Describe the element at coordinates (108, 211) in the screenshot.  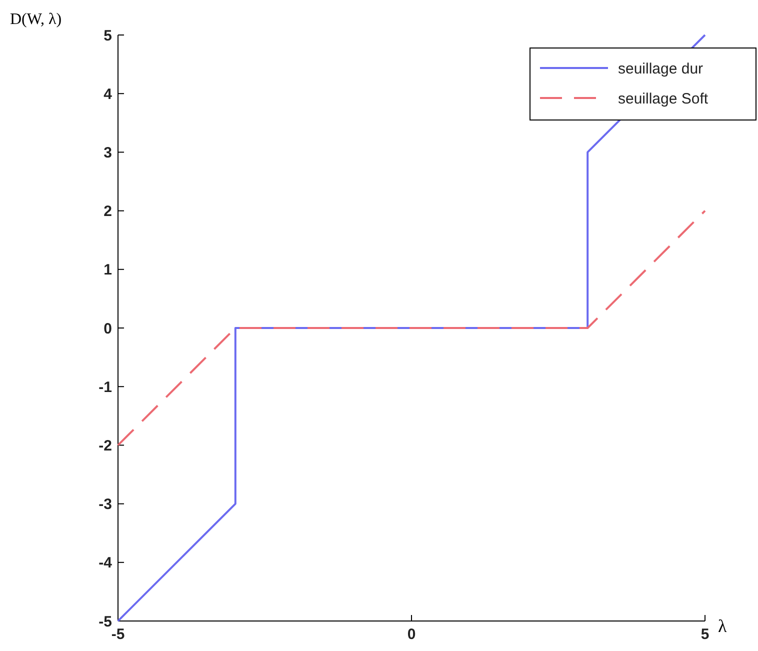
I see `y-tick-label: 2` at that location.